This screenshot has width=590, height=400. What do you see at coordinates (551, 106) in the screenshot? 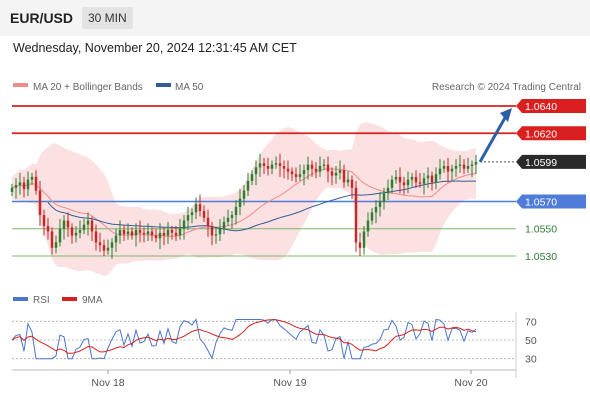
I see `level-tag-1.0640` at bounding box center [551, 106].